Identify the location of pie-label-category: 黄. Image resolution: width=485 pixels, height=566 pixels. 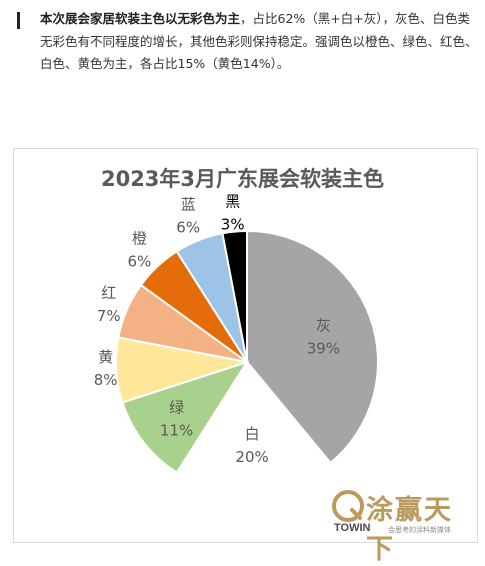
(105, 357).